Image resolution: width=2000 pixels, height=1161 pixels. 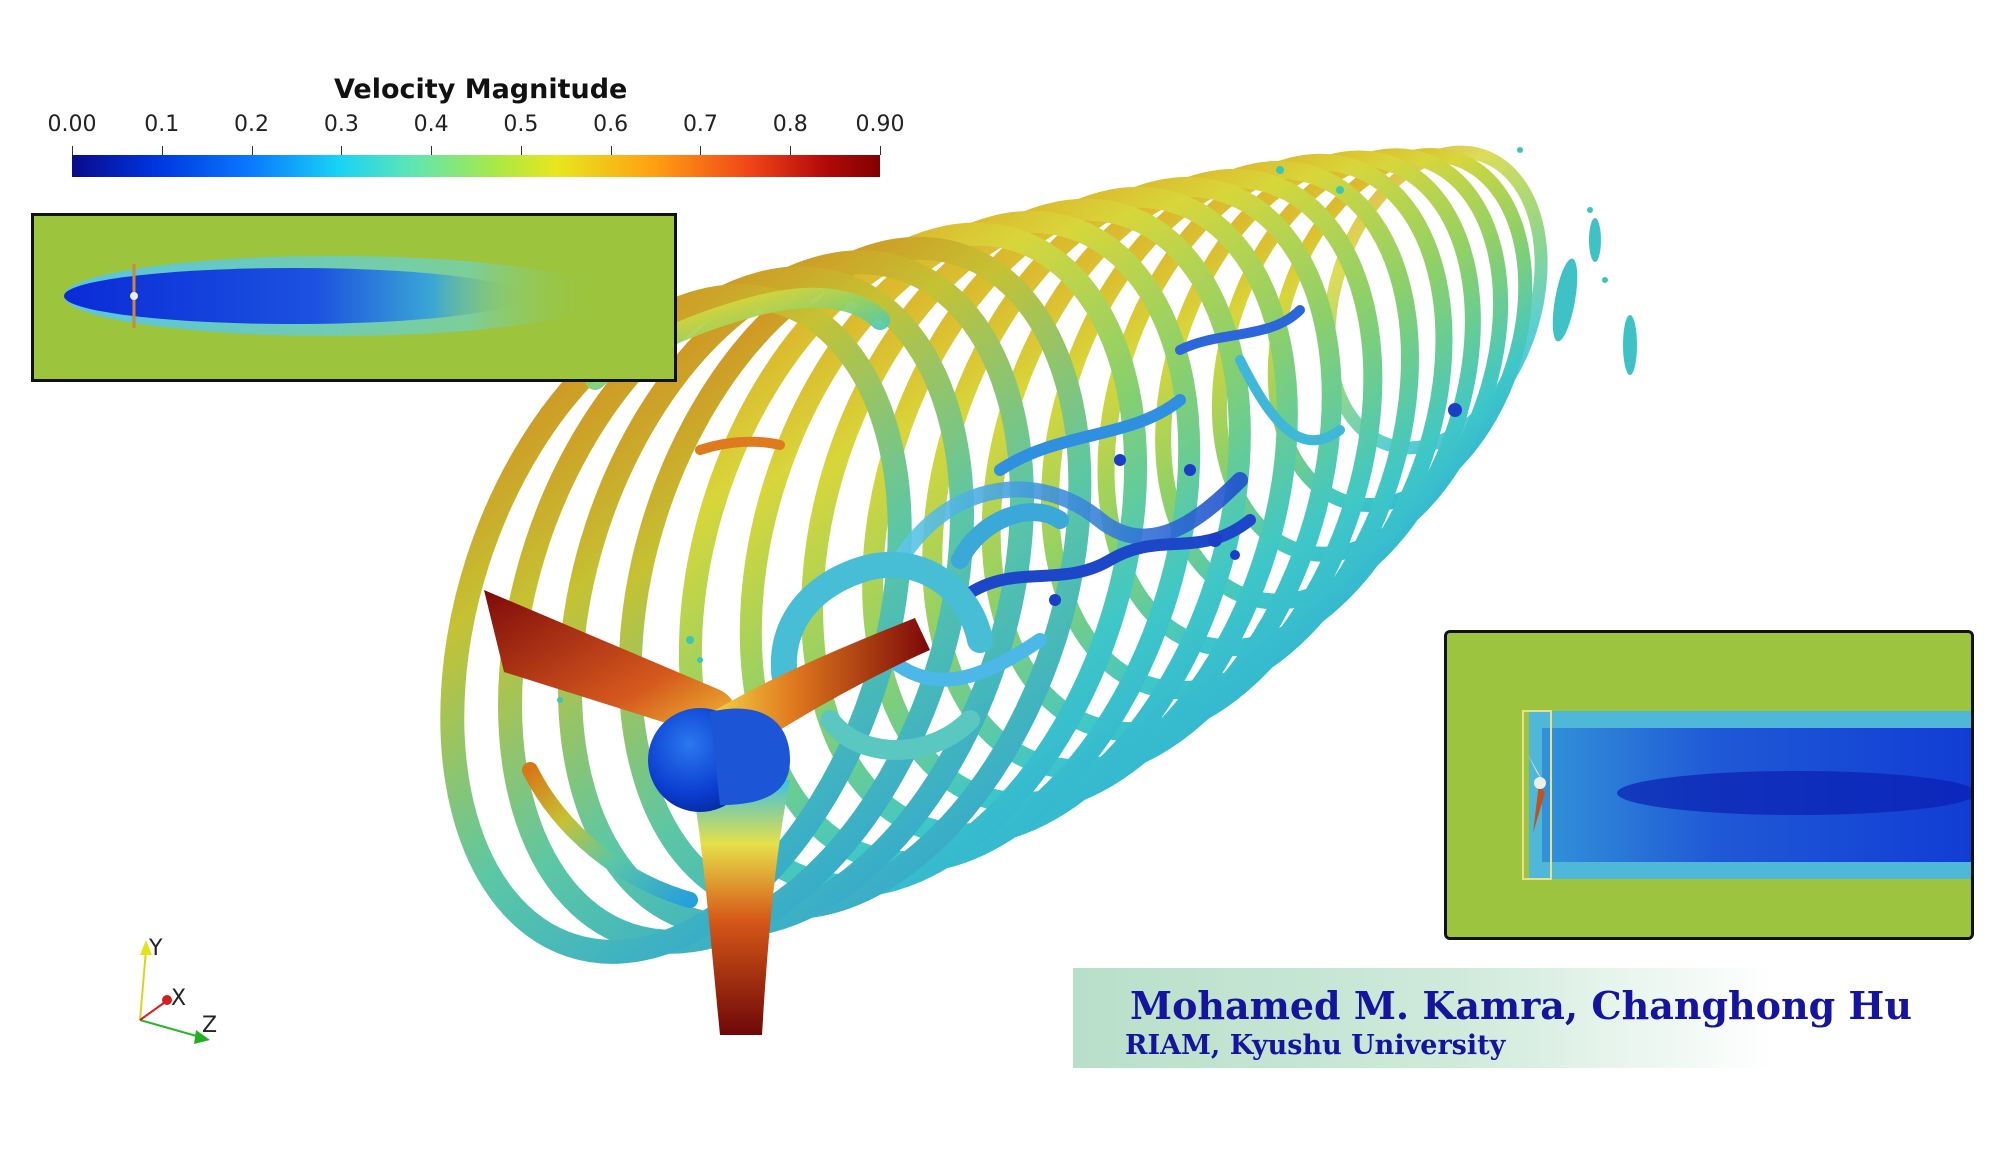 I want to click on wake-slice-inset-zoom, so click(x=1709, y=785).